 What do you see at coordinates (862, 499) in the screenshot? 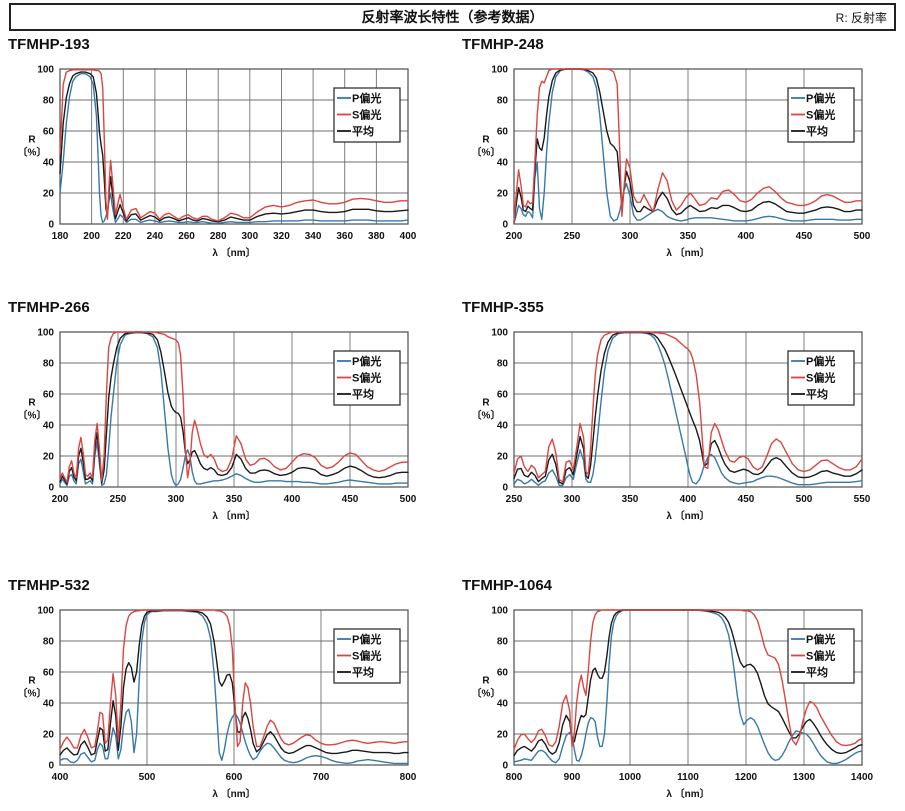
I see `svg-text: 550` at bounding box center [862, 499].